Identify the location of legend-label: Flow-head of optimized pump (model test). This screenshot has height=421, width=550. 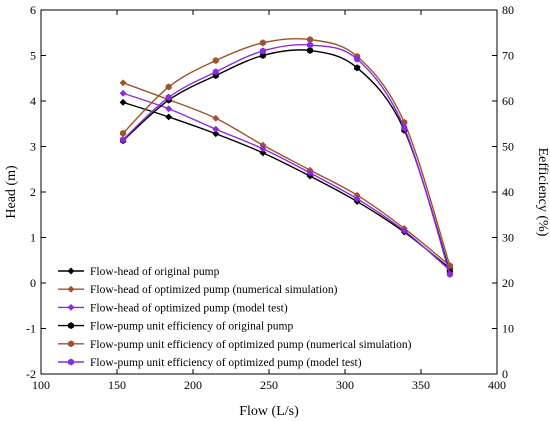
(189, 308).